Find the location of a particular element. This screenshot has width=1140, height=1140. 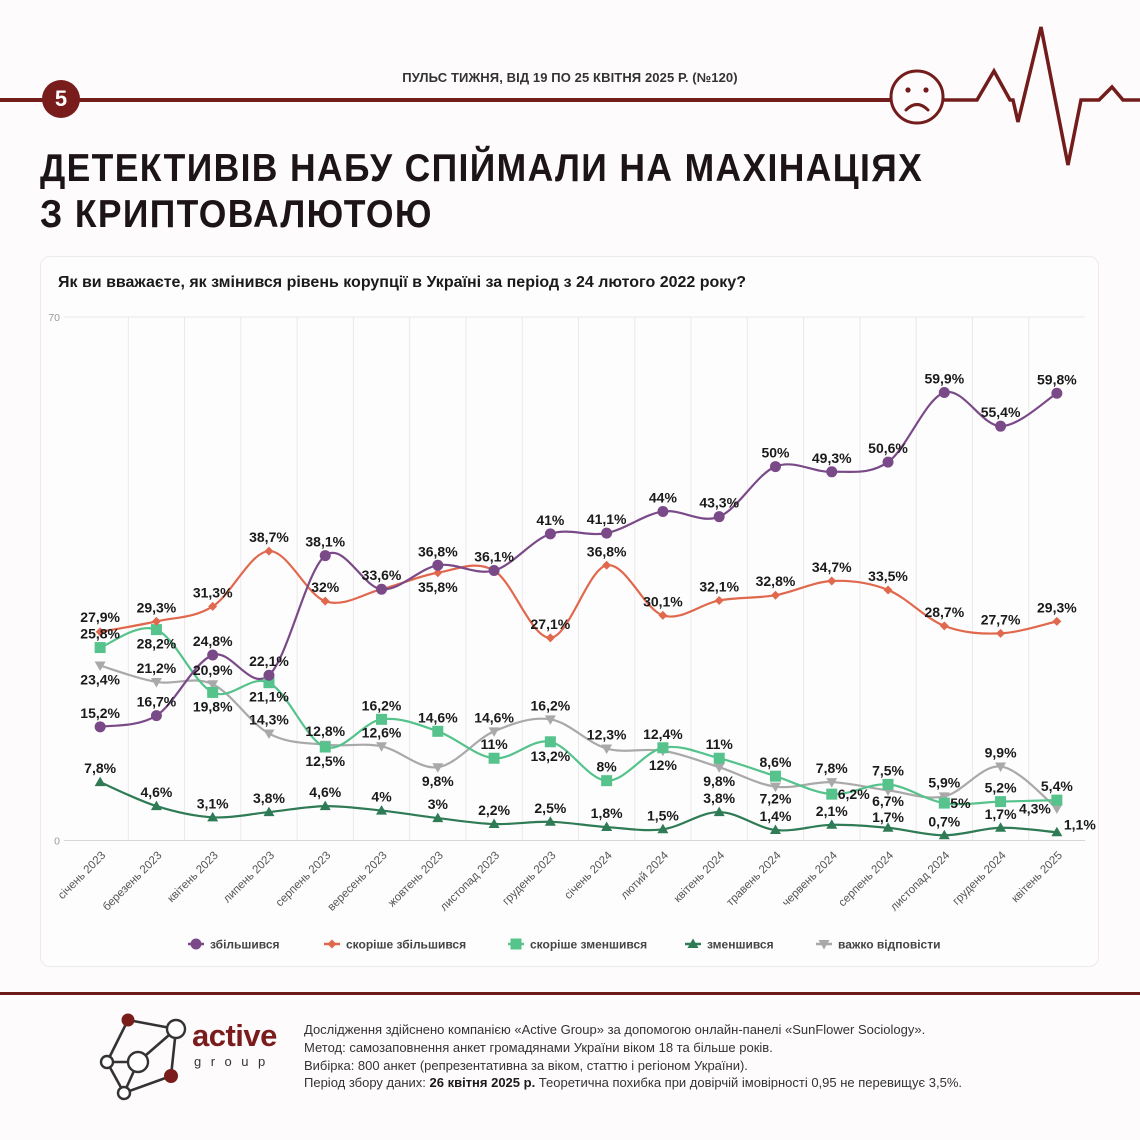

data-label-decreased: 1,8% is located at coordinates (607, 813).